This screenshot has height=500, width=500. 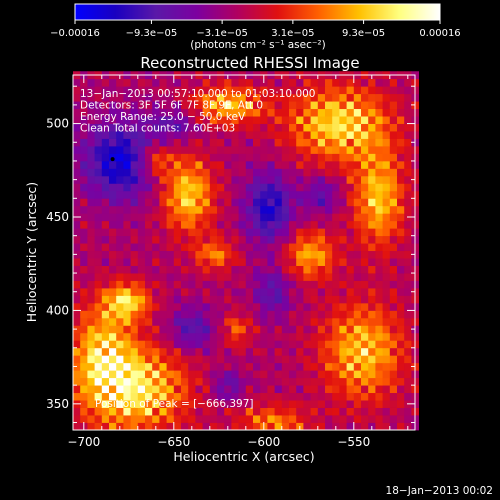 What do you see at coordinates (57, 310) in the screenshot?
I see `y-tick-label: 400` at bounding box center [57, 310].